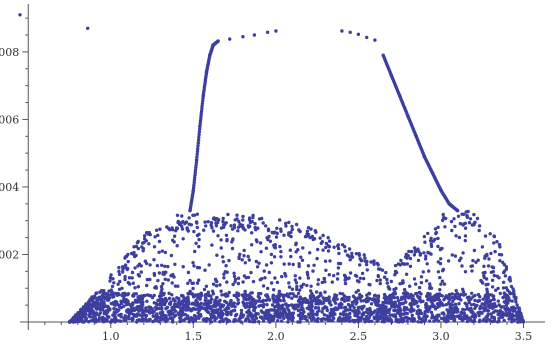 The width and height of the screenshot is (554, 352). I want to click on y-tick-label: 0.004, so click(9, 187).